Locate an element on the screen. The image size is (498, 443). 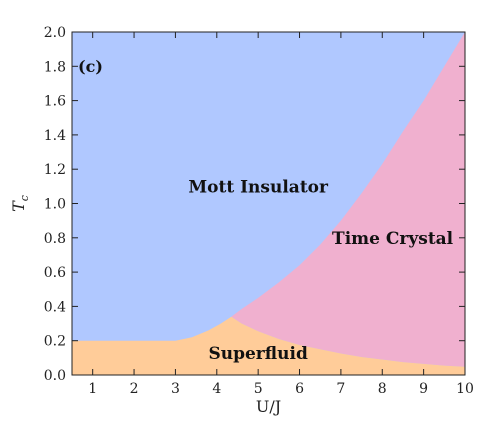
y-axis-label-main: T is located at coordinates (18, 206).